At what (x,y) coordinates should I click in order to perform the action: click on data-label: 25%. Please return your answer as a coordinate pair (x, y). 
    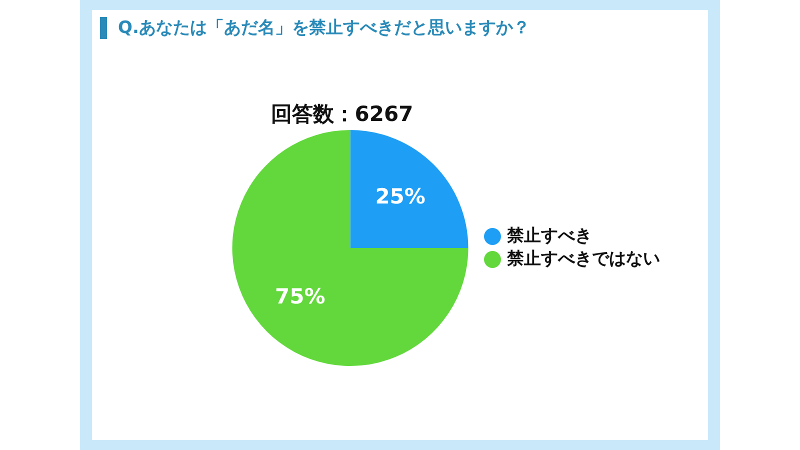
    Looking at the image, I should click on (400, 196).